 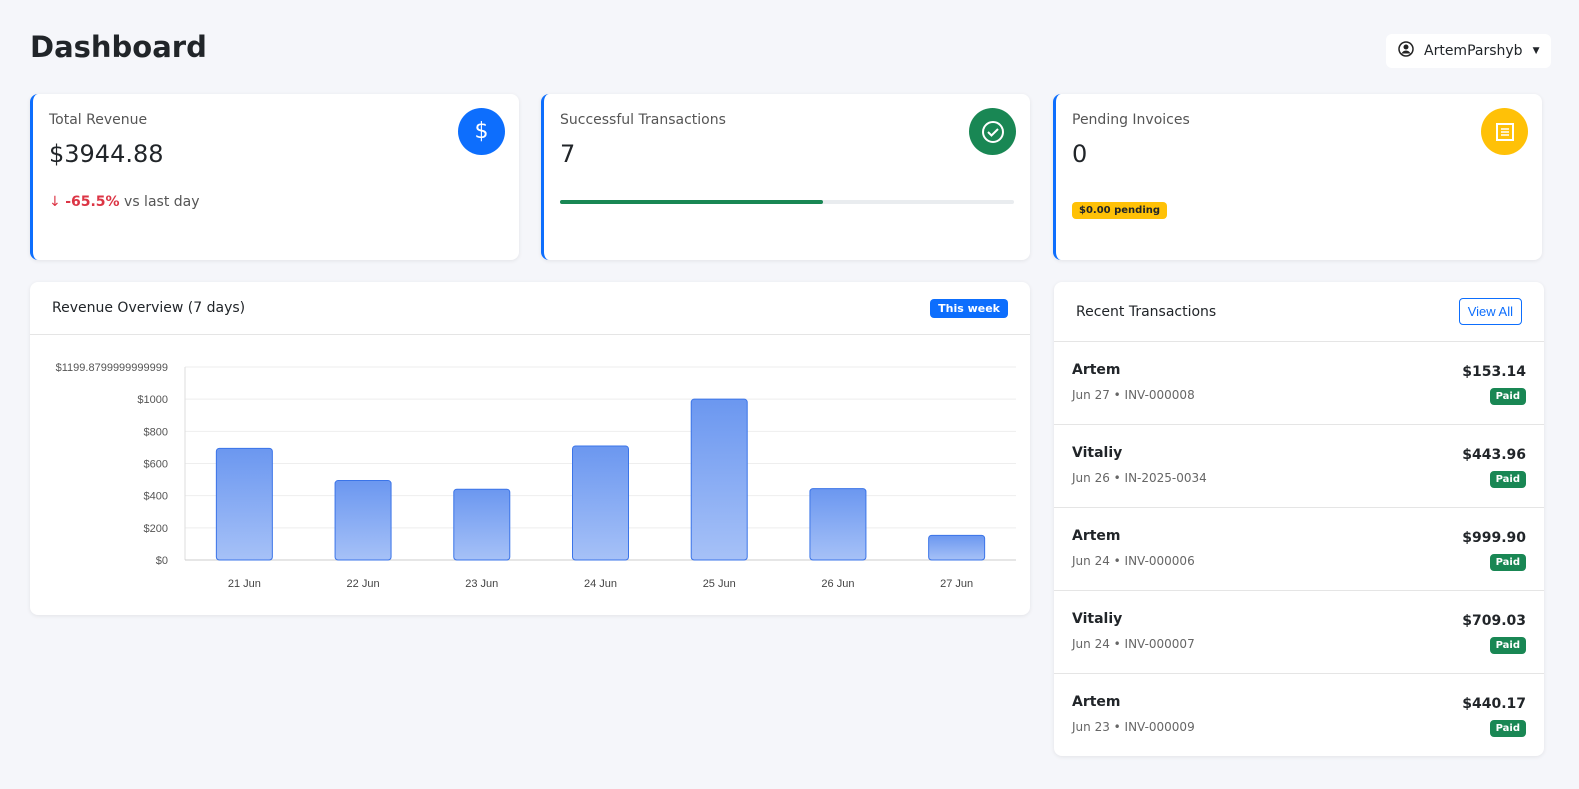 I want to click on chart-title: Revenue Overview (7 days), so click(x=149, y=308).